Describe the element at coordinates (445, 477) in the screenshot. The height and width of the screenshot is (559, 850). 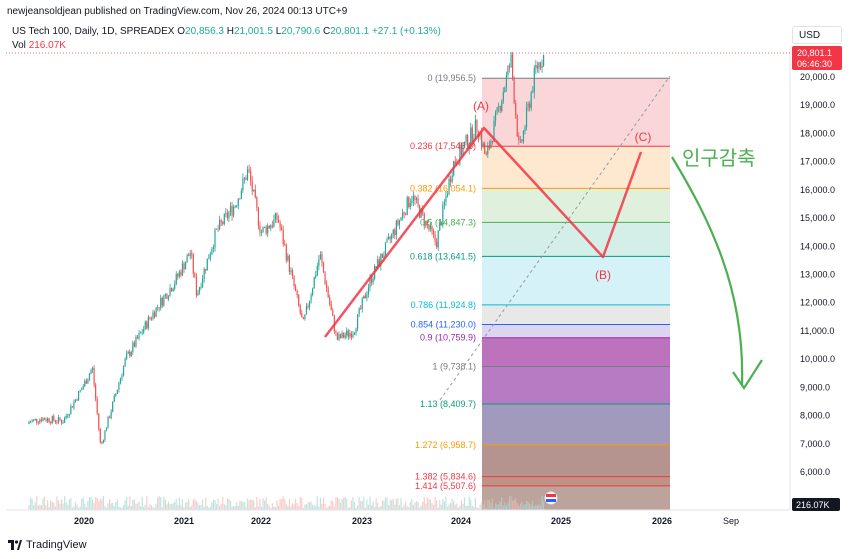
I see `fib-level-label: 1.382 (5,834.6)` at that location.